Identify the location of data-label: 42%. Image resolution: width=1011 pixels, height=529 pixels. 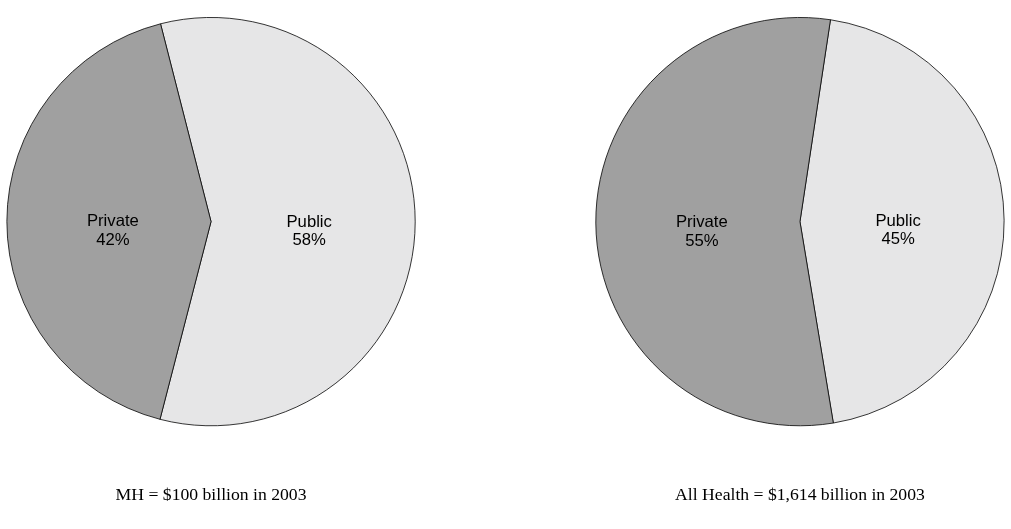
(113, 240).